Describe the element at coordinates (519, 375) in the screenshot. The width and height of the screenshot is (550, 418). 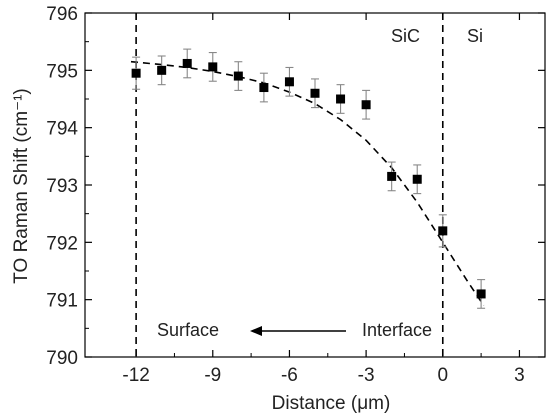
I see `x-tick-label-5: 3` at that location.